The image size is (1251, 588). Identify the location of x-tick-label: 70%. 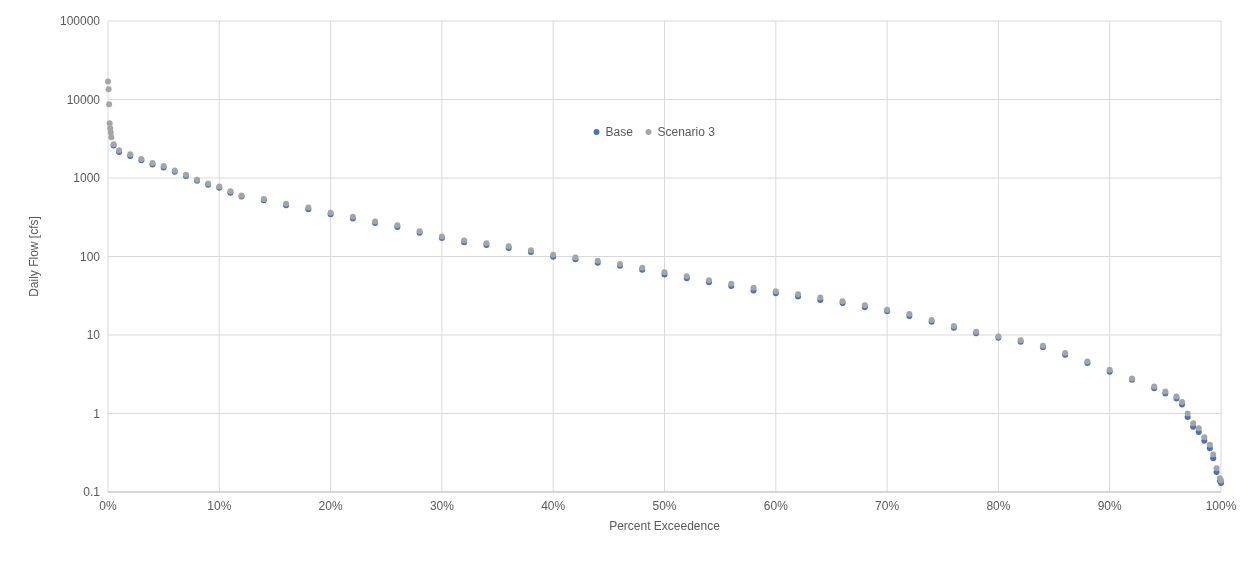
(887, 506).